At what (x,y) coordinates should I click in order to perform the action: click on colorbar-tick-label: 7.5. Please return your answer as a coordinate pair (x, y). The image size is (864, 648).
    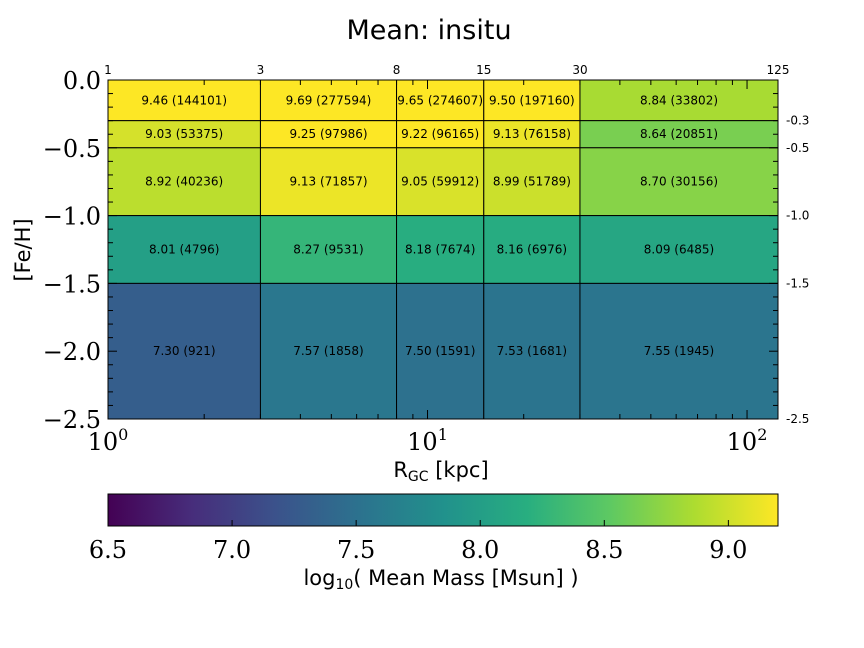
    Looking at the image, I should click on (356, 550).